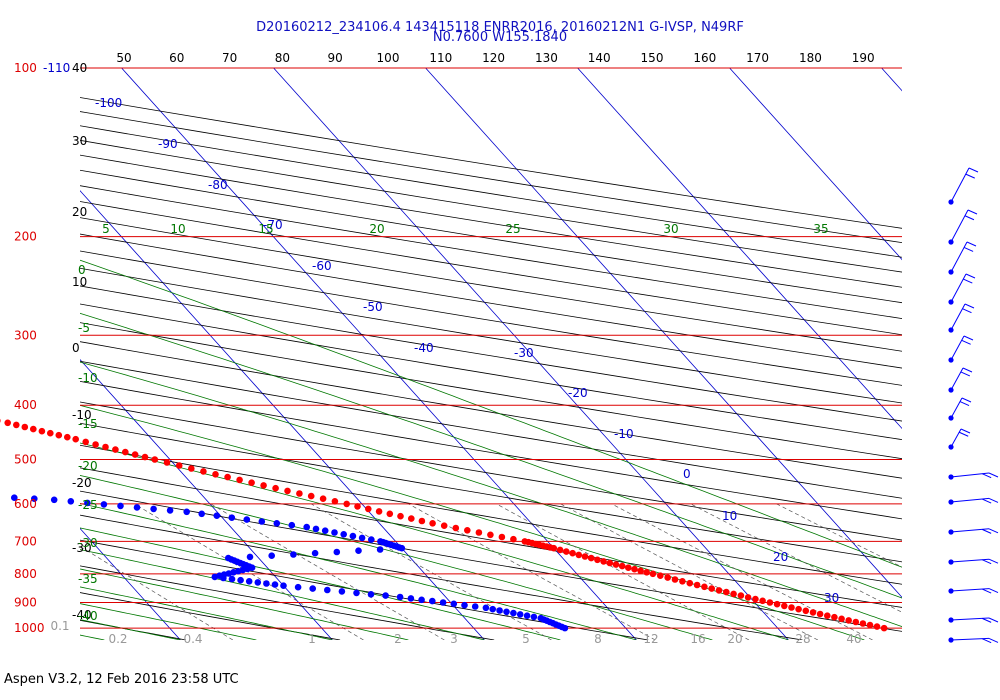 This screenshot has width=1000, height=700. What do you see at coordinates (312, 639) in the screenshot?
I see `mixing-ratio-label-1: 1` at bounding box center [312, 639].